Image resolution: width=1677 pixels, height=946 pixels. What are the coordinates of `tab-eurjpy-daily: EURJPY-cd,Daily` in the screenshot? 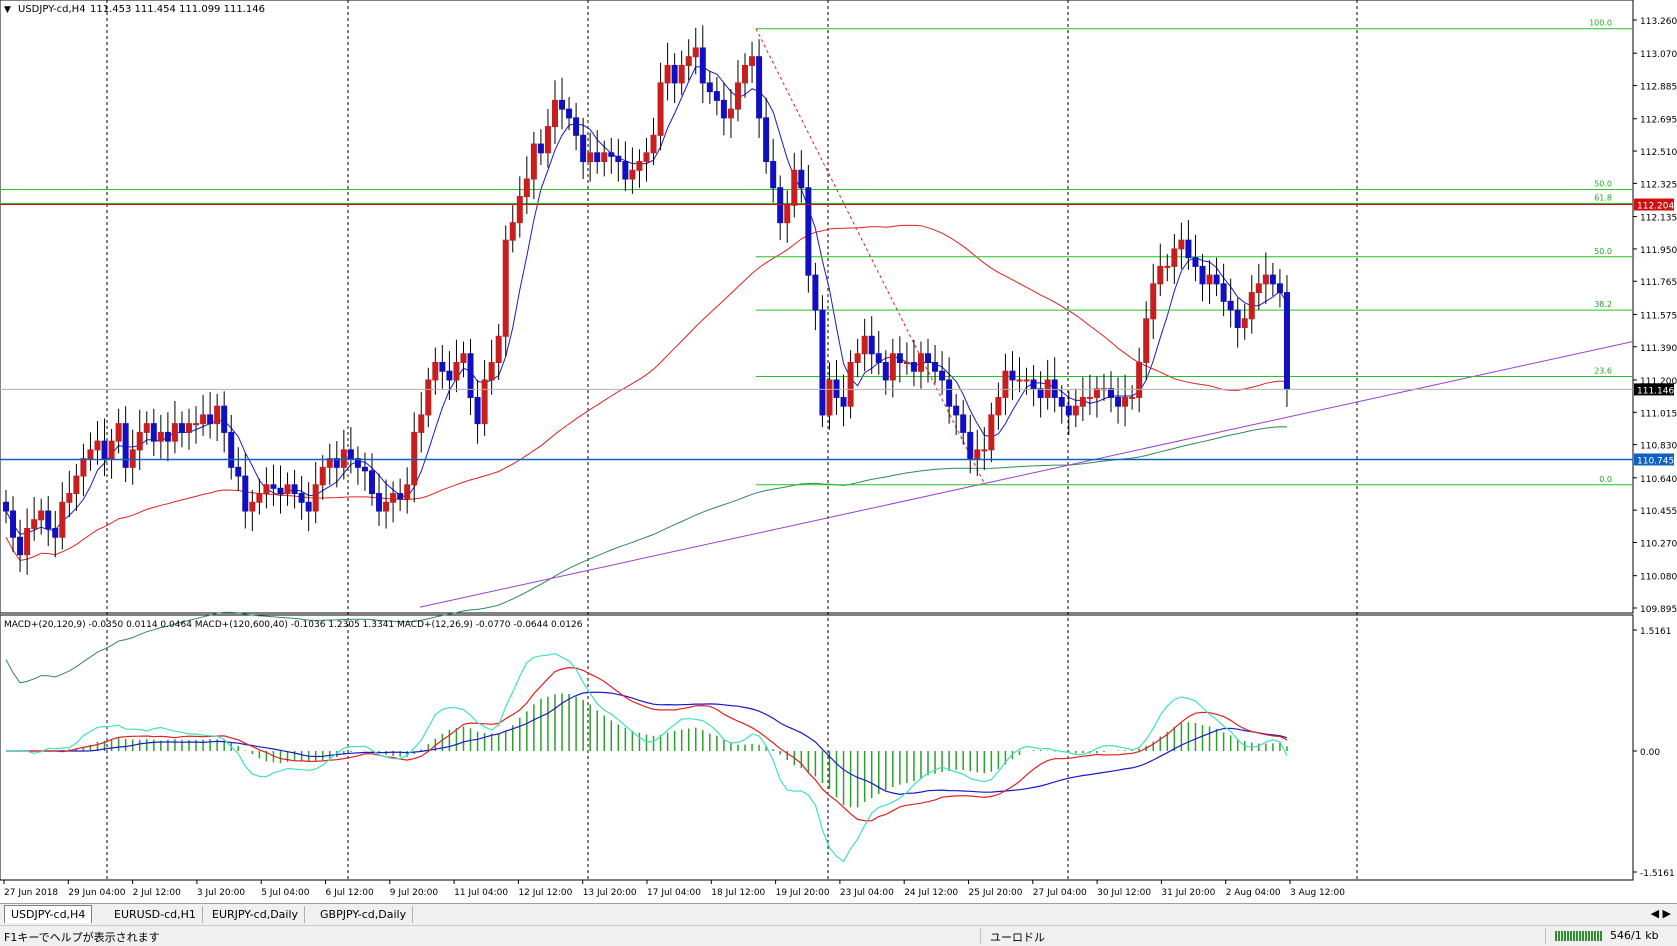 It's located at (256, 914).